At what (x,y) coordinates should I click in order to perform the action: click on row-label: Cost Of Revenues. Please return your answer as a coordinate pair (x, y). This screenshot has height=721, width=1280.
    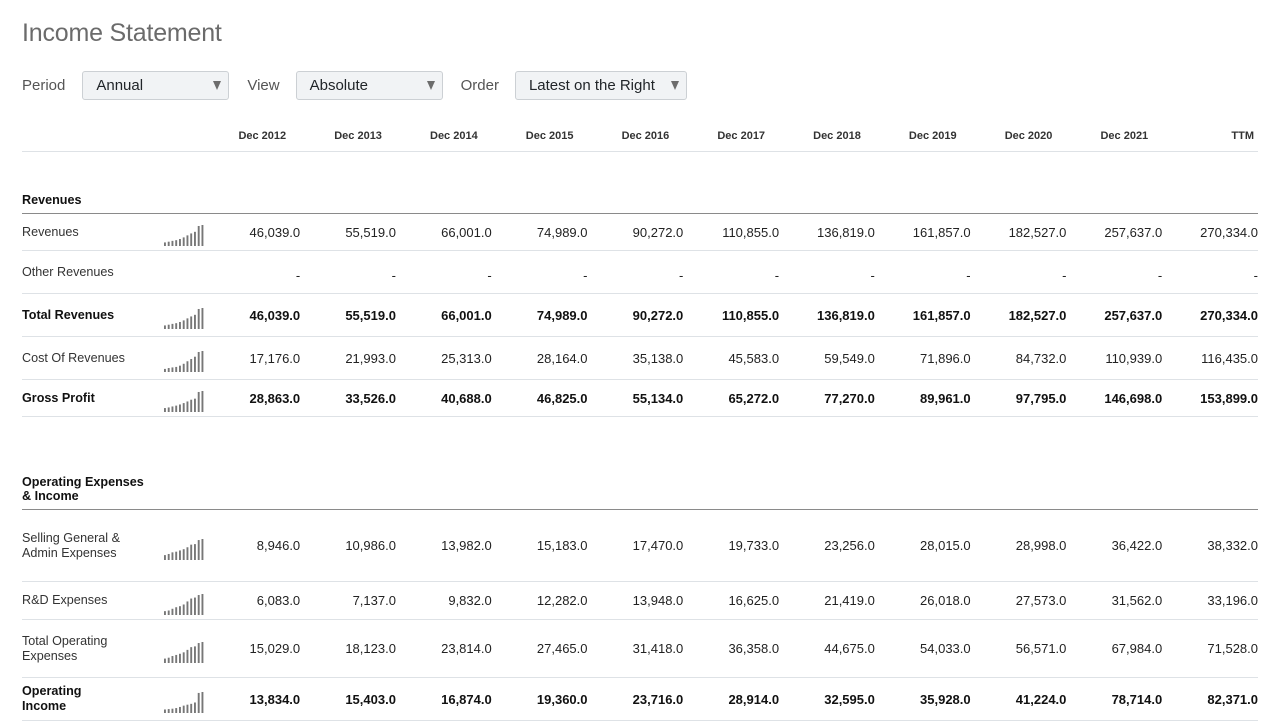
    Looking at the image, I should click on (89, 358).